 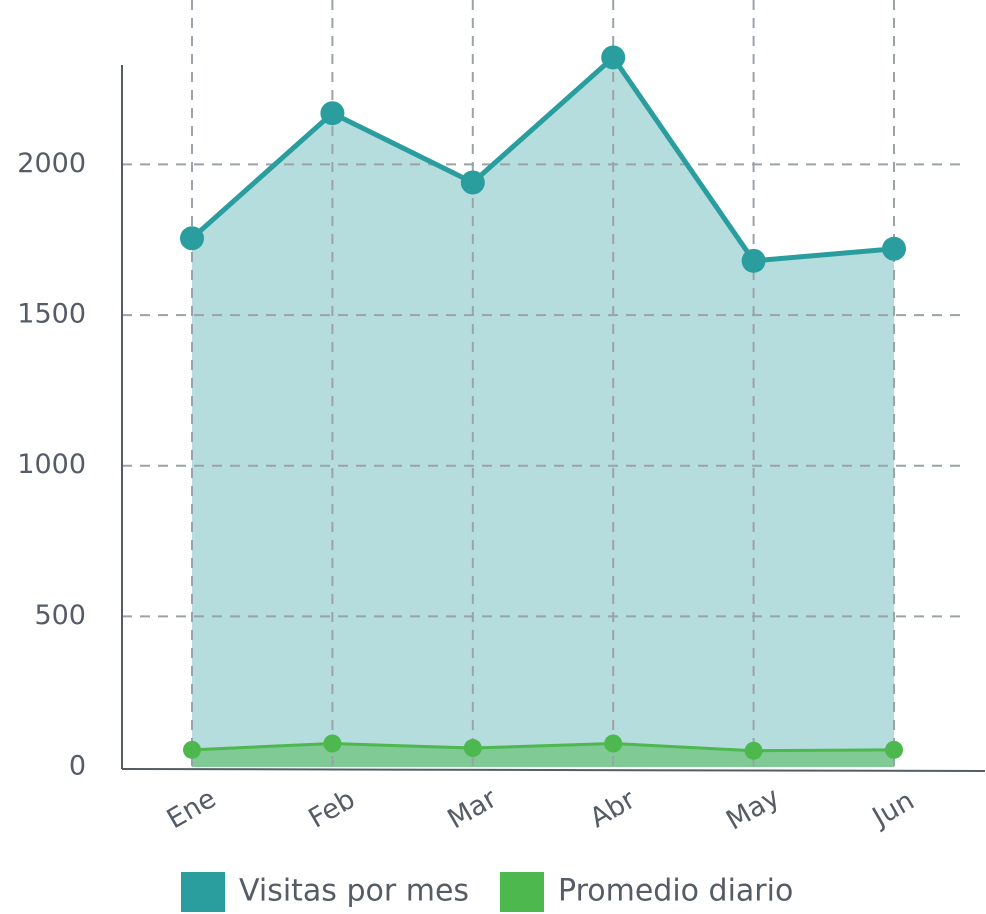 I want to click on legend-label: Promedio diario, so click(x=675, y=891).